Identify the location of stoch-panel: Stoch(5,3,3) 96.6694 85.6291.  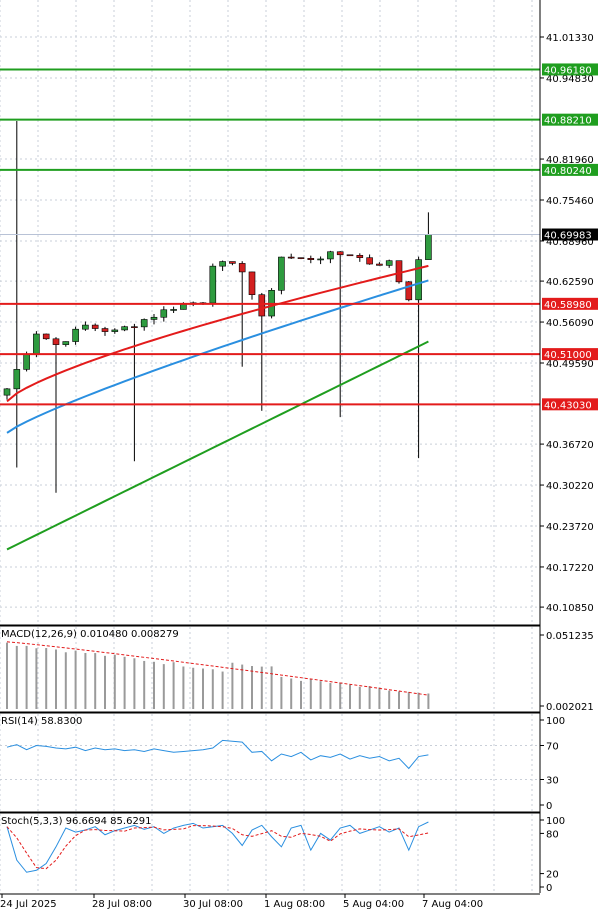
(215, 844).